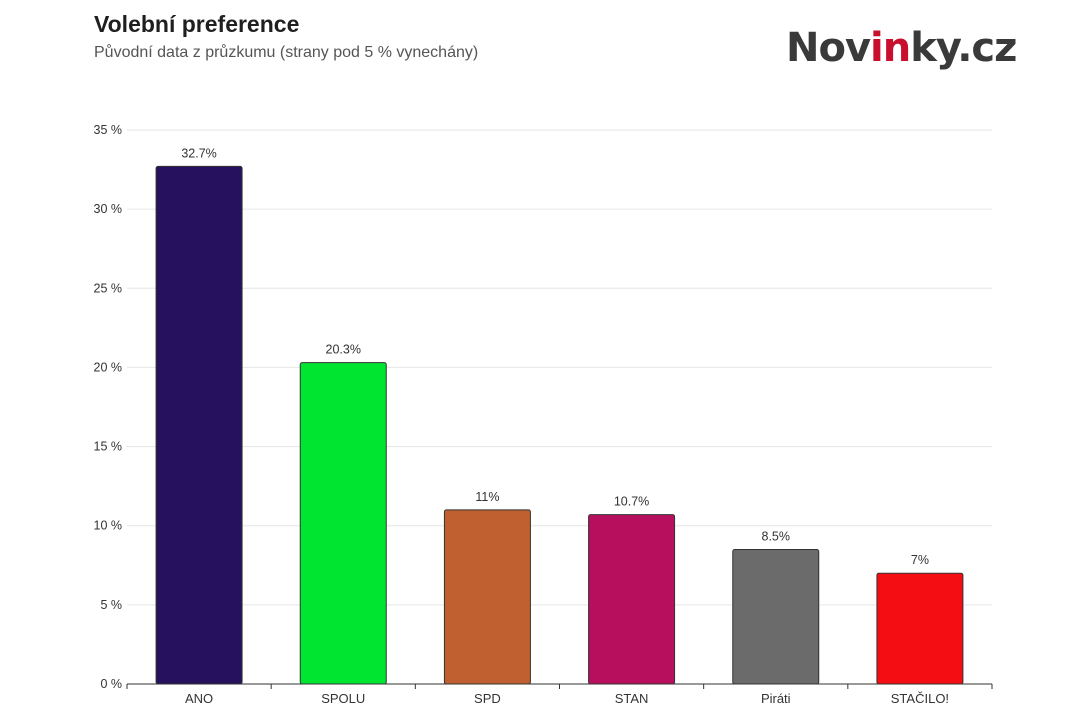 The width and height of the screenshot is (1080, 720). I want to click on x-category-label: ANO, so click(199, 698).